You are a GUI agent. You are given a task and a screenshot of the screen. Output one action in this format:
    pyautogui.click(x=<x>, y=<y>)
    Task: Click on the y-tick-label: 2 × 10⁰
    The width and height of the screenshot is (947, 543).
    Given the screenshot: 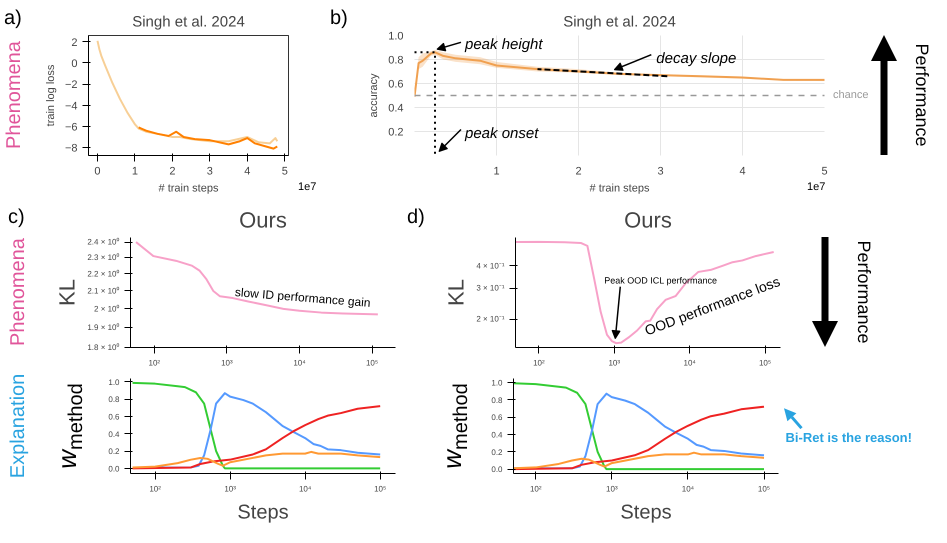 What is the action you would take?
    pyautogui.click(x=107, y=309)
    